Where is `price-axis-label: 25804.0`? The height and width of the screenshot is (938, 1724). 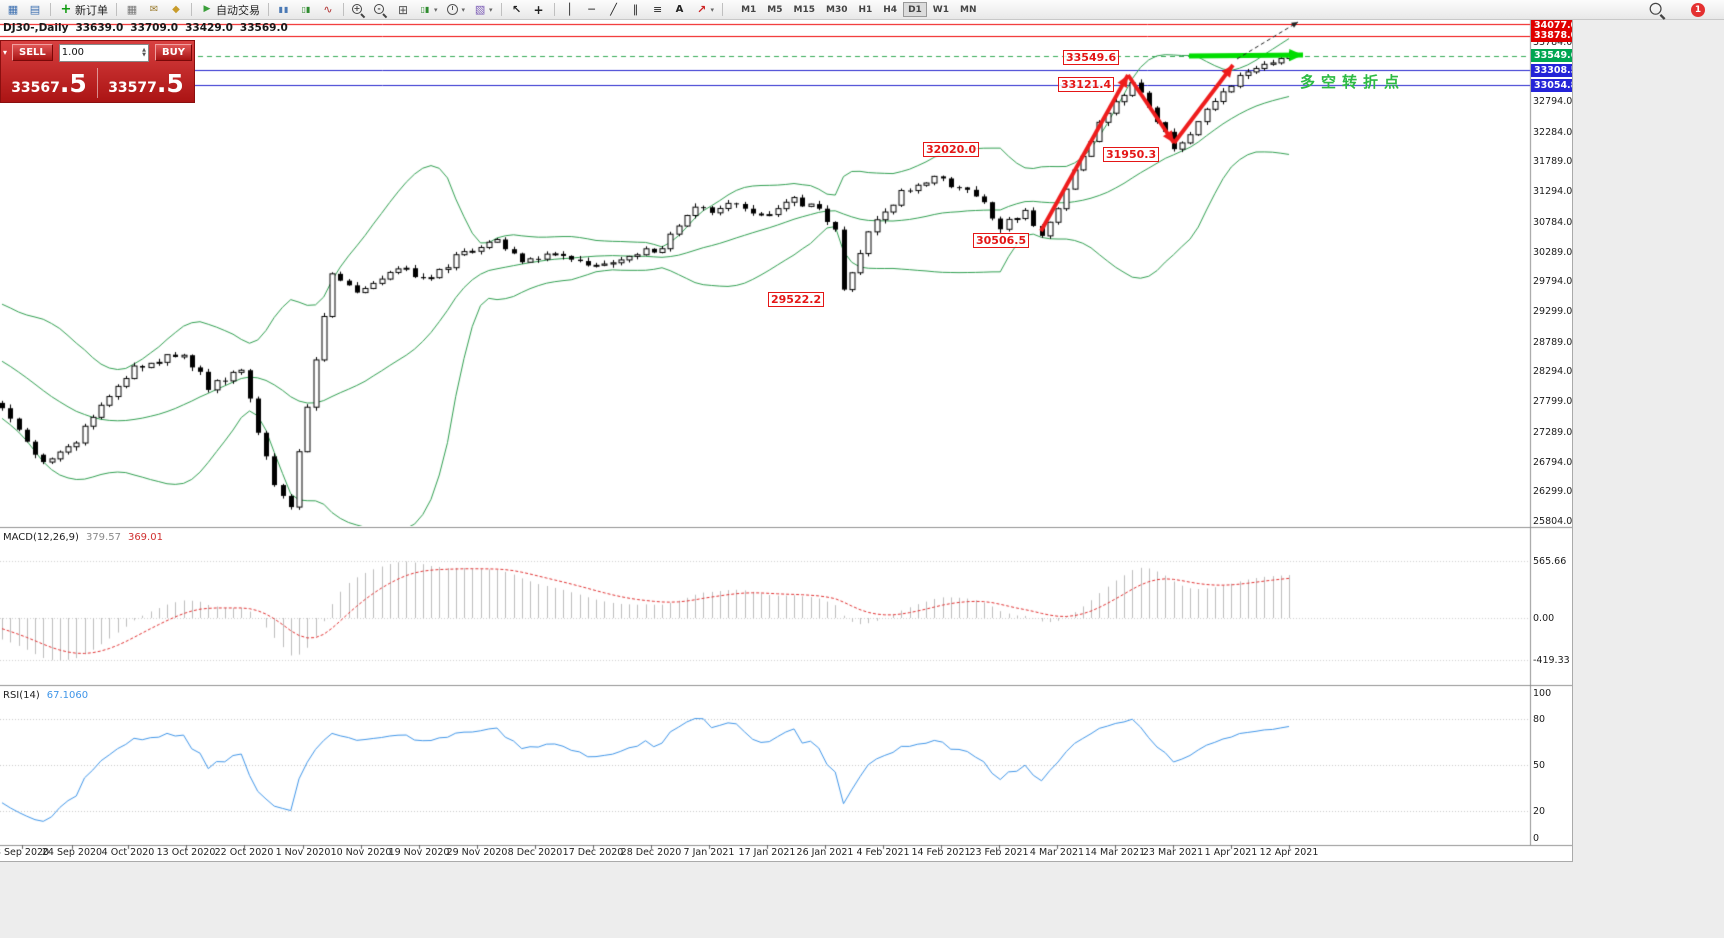 price-axis-label: 25804.0 is located at coordinates (1553, 521).